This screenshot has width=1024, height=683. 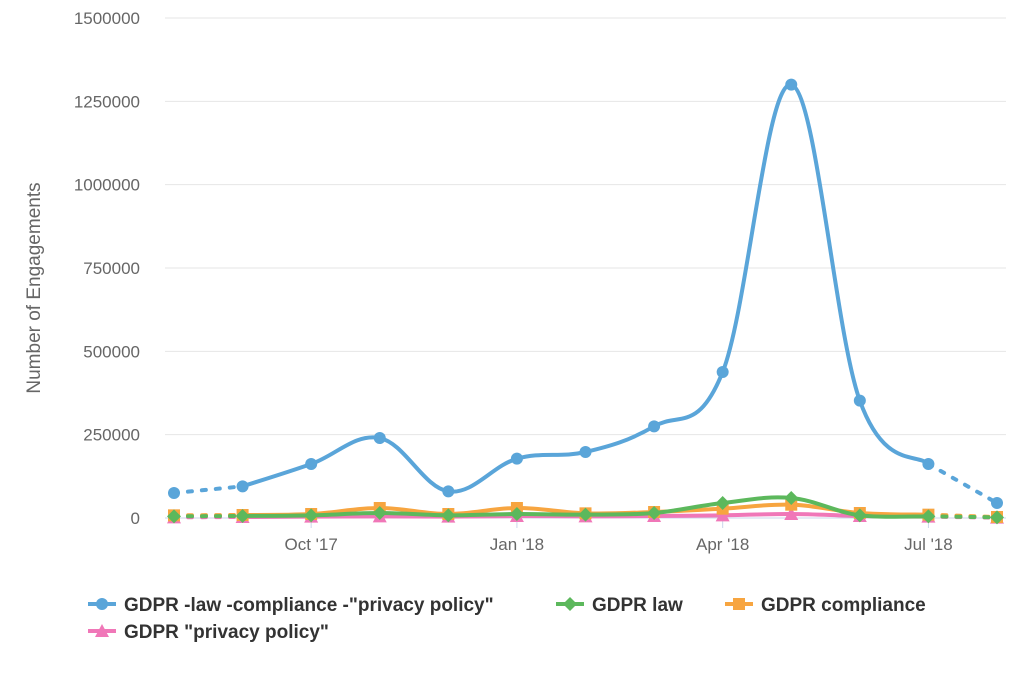 What do you see at coordinates (111, 351) in the screenshot?
I see `y-tick-label: 500000` at bounding box center [111, 351].